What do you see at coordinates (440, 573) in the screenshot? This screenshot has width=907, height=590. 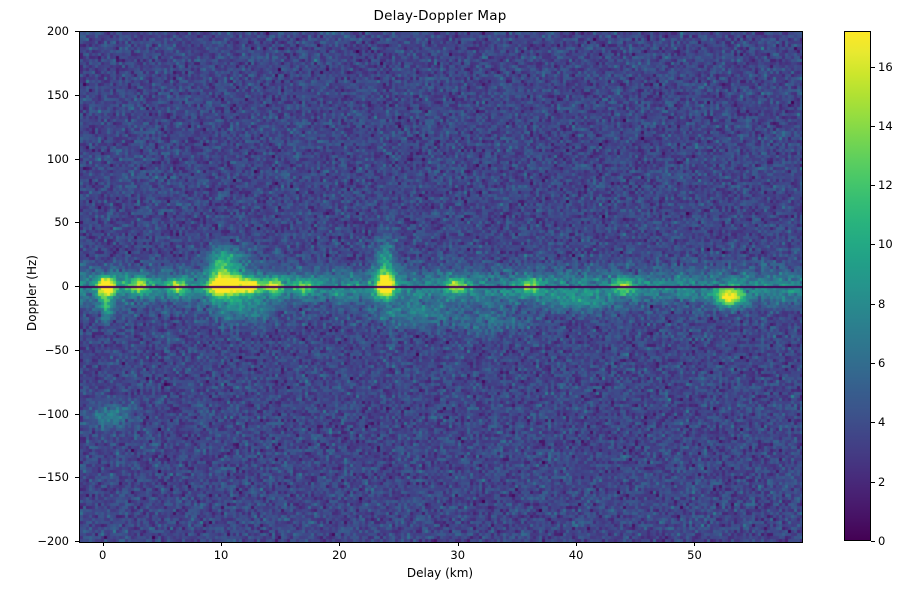 I see `x-axis-label: Delay (km)` at bounding box center [440, 573].